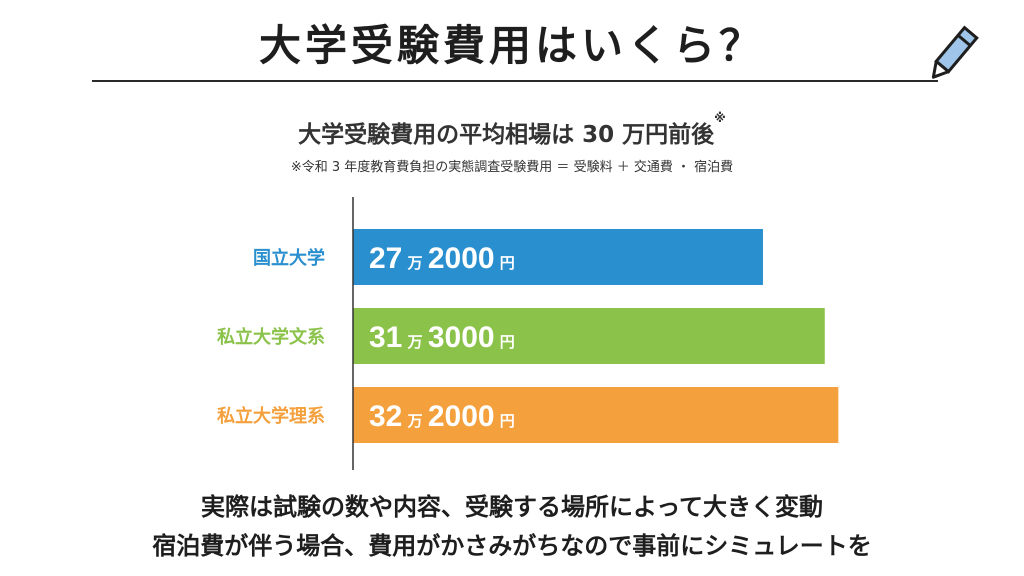 The height and width of the screenshot is (576, 1024). Describe the element at coordinates (385, 258) in the screenshot. I see `value-label-part: 27` at that location.